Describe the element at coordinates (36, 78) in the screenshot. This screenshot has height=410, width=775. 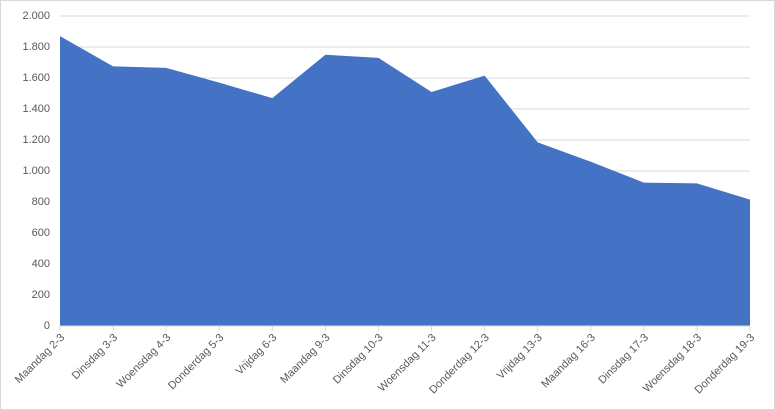
I see `y-tick-label: 1.600` at that location.